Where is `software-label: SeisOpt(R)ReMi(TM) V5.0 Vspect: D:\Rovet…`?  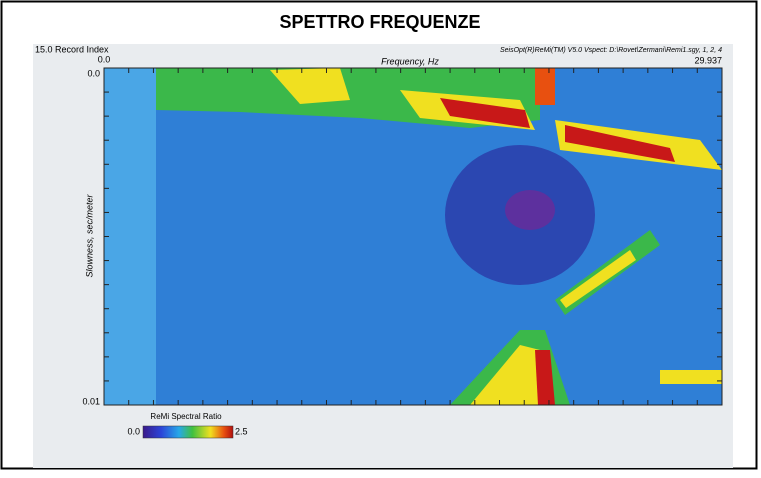
software-label: SeisOpt(R)ReMi(TM) V5.0 Vspect: D:\Rovet… is located at coordinates (611, 50).